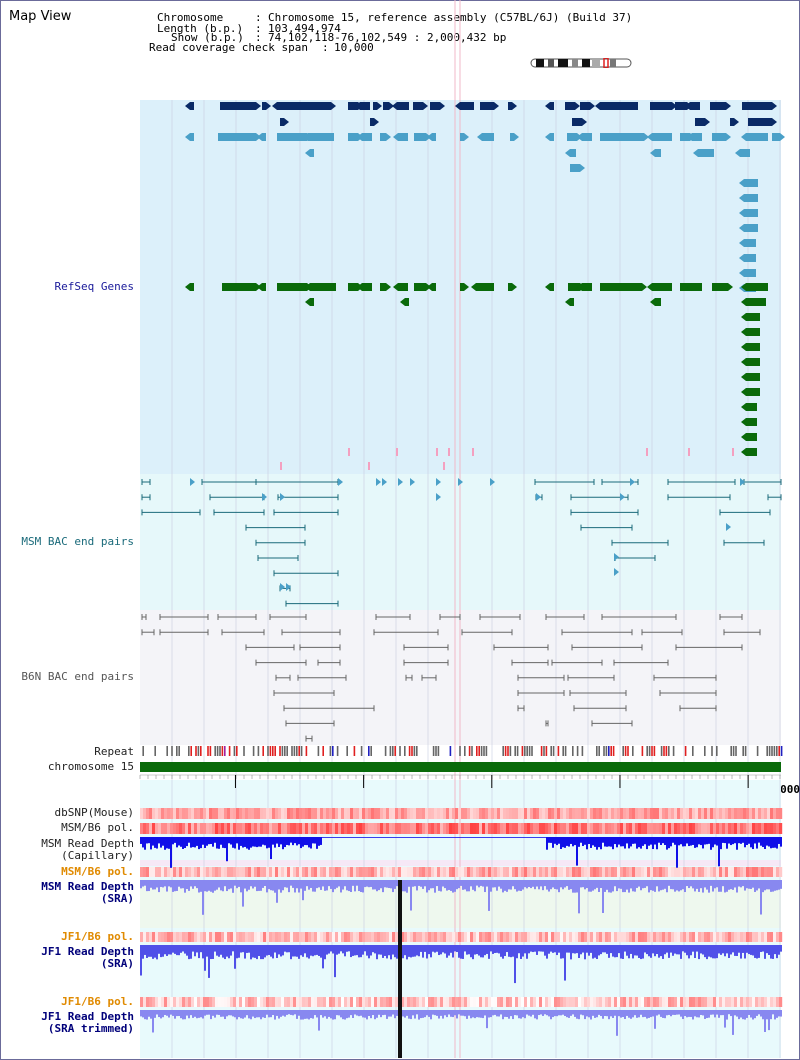 The height and width of the screenshot is (1060, 800). I want to click on gene-block, so click(239, 287).